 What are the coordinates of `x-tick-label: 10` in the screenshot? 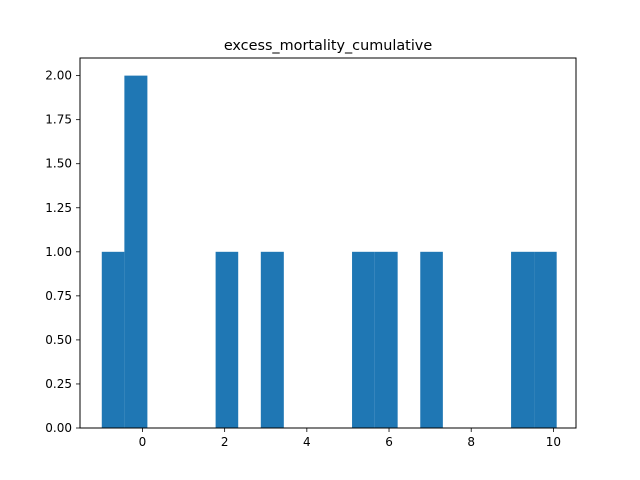 It's located at (553, 442).